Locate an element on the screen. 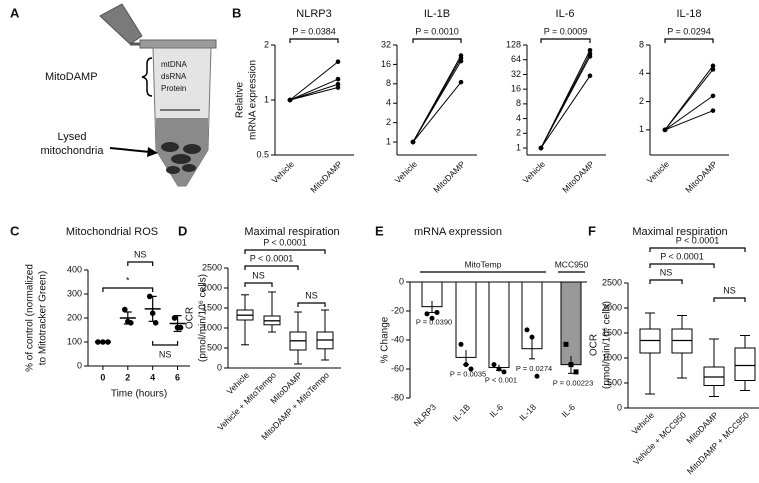 The height and width of the screenshot is (483, 759). tube-pellet-zone is located at coordinates (182, 152).